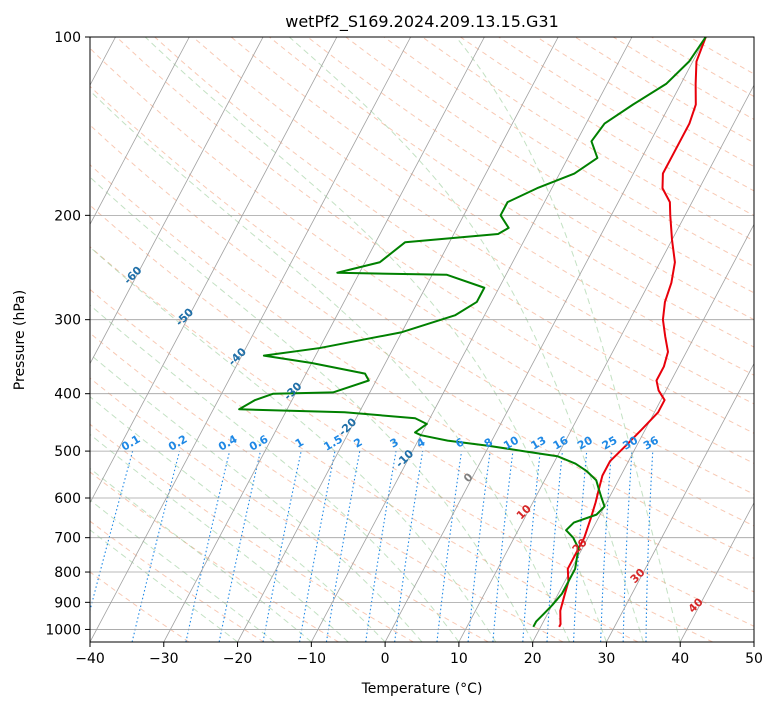  Describe the element at coordinates (67, 395) in the screenshot. I see `y-tick-label: 400` at that location.